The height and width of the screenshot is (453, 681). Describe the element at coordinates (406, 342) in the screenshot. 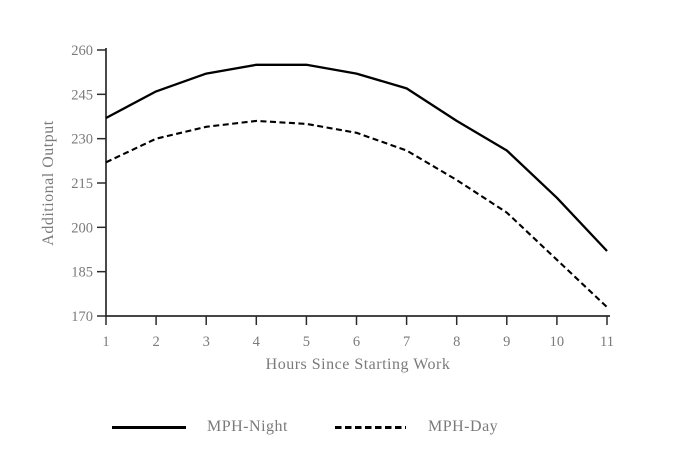

I see `x-tick-label: 7` at that location.